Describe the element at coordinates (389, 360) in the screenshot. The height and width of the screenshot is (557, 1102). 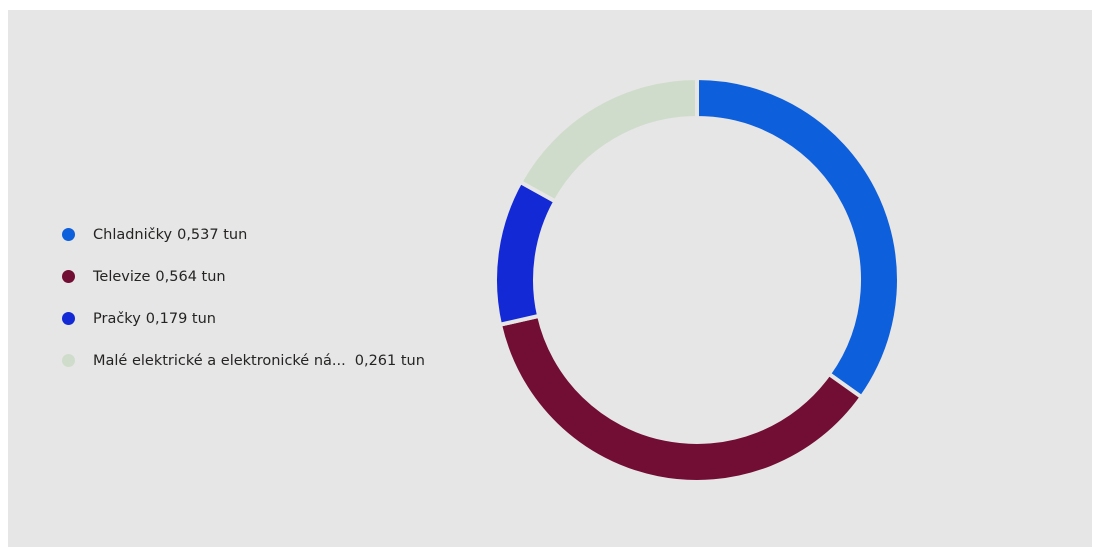
I see `legend-value: 0,261 tun` at that location.